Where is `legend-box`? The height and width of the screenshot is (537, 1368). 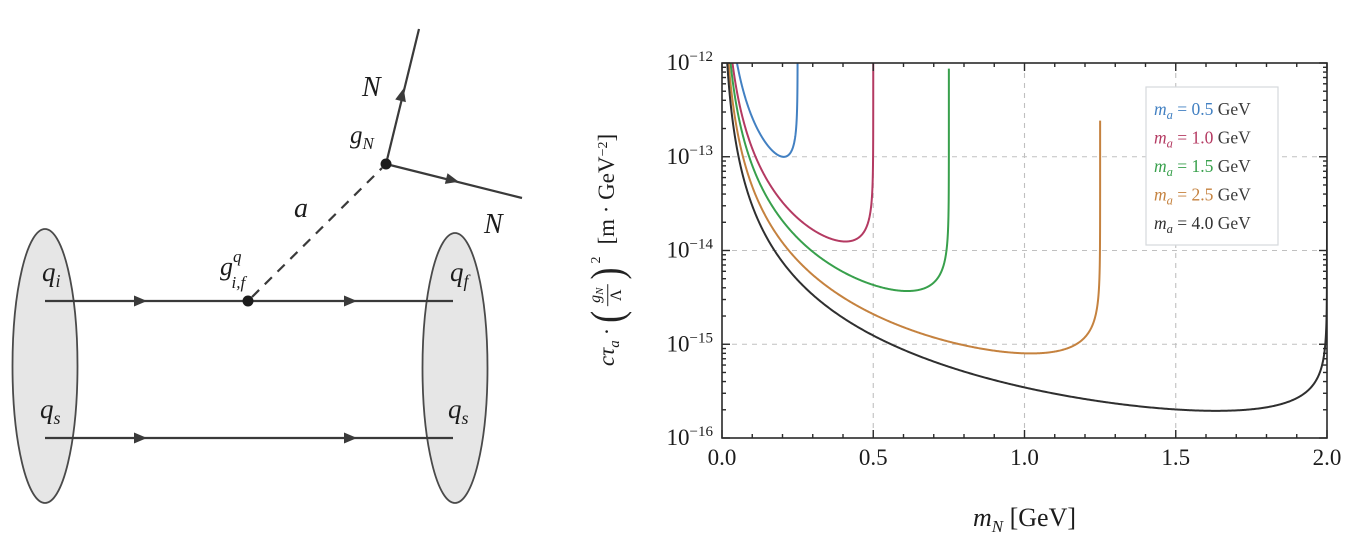
legend-box is located at coordinates (1212, 166).